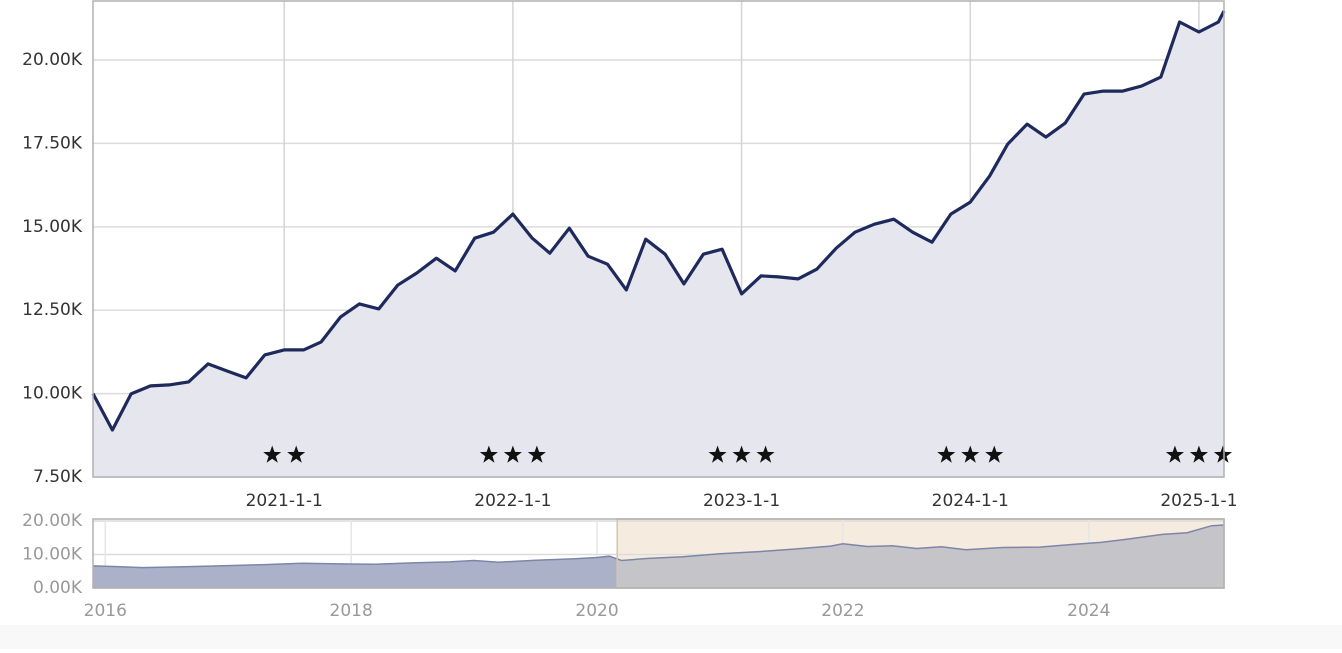 This screenshot has height=653, width=1342. What do you see at coordinates (671, 637) in the screenshot?
I see `footer-band` at bounding box center [671, 637].